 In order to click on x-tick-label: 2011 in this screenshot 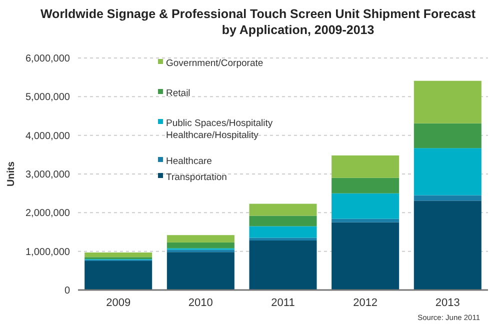, I will do `click(283, 303)`.